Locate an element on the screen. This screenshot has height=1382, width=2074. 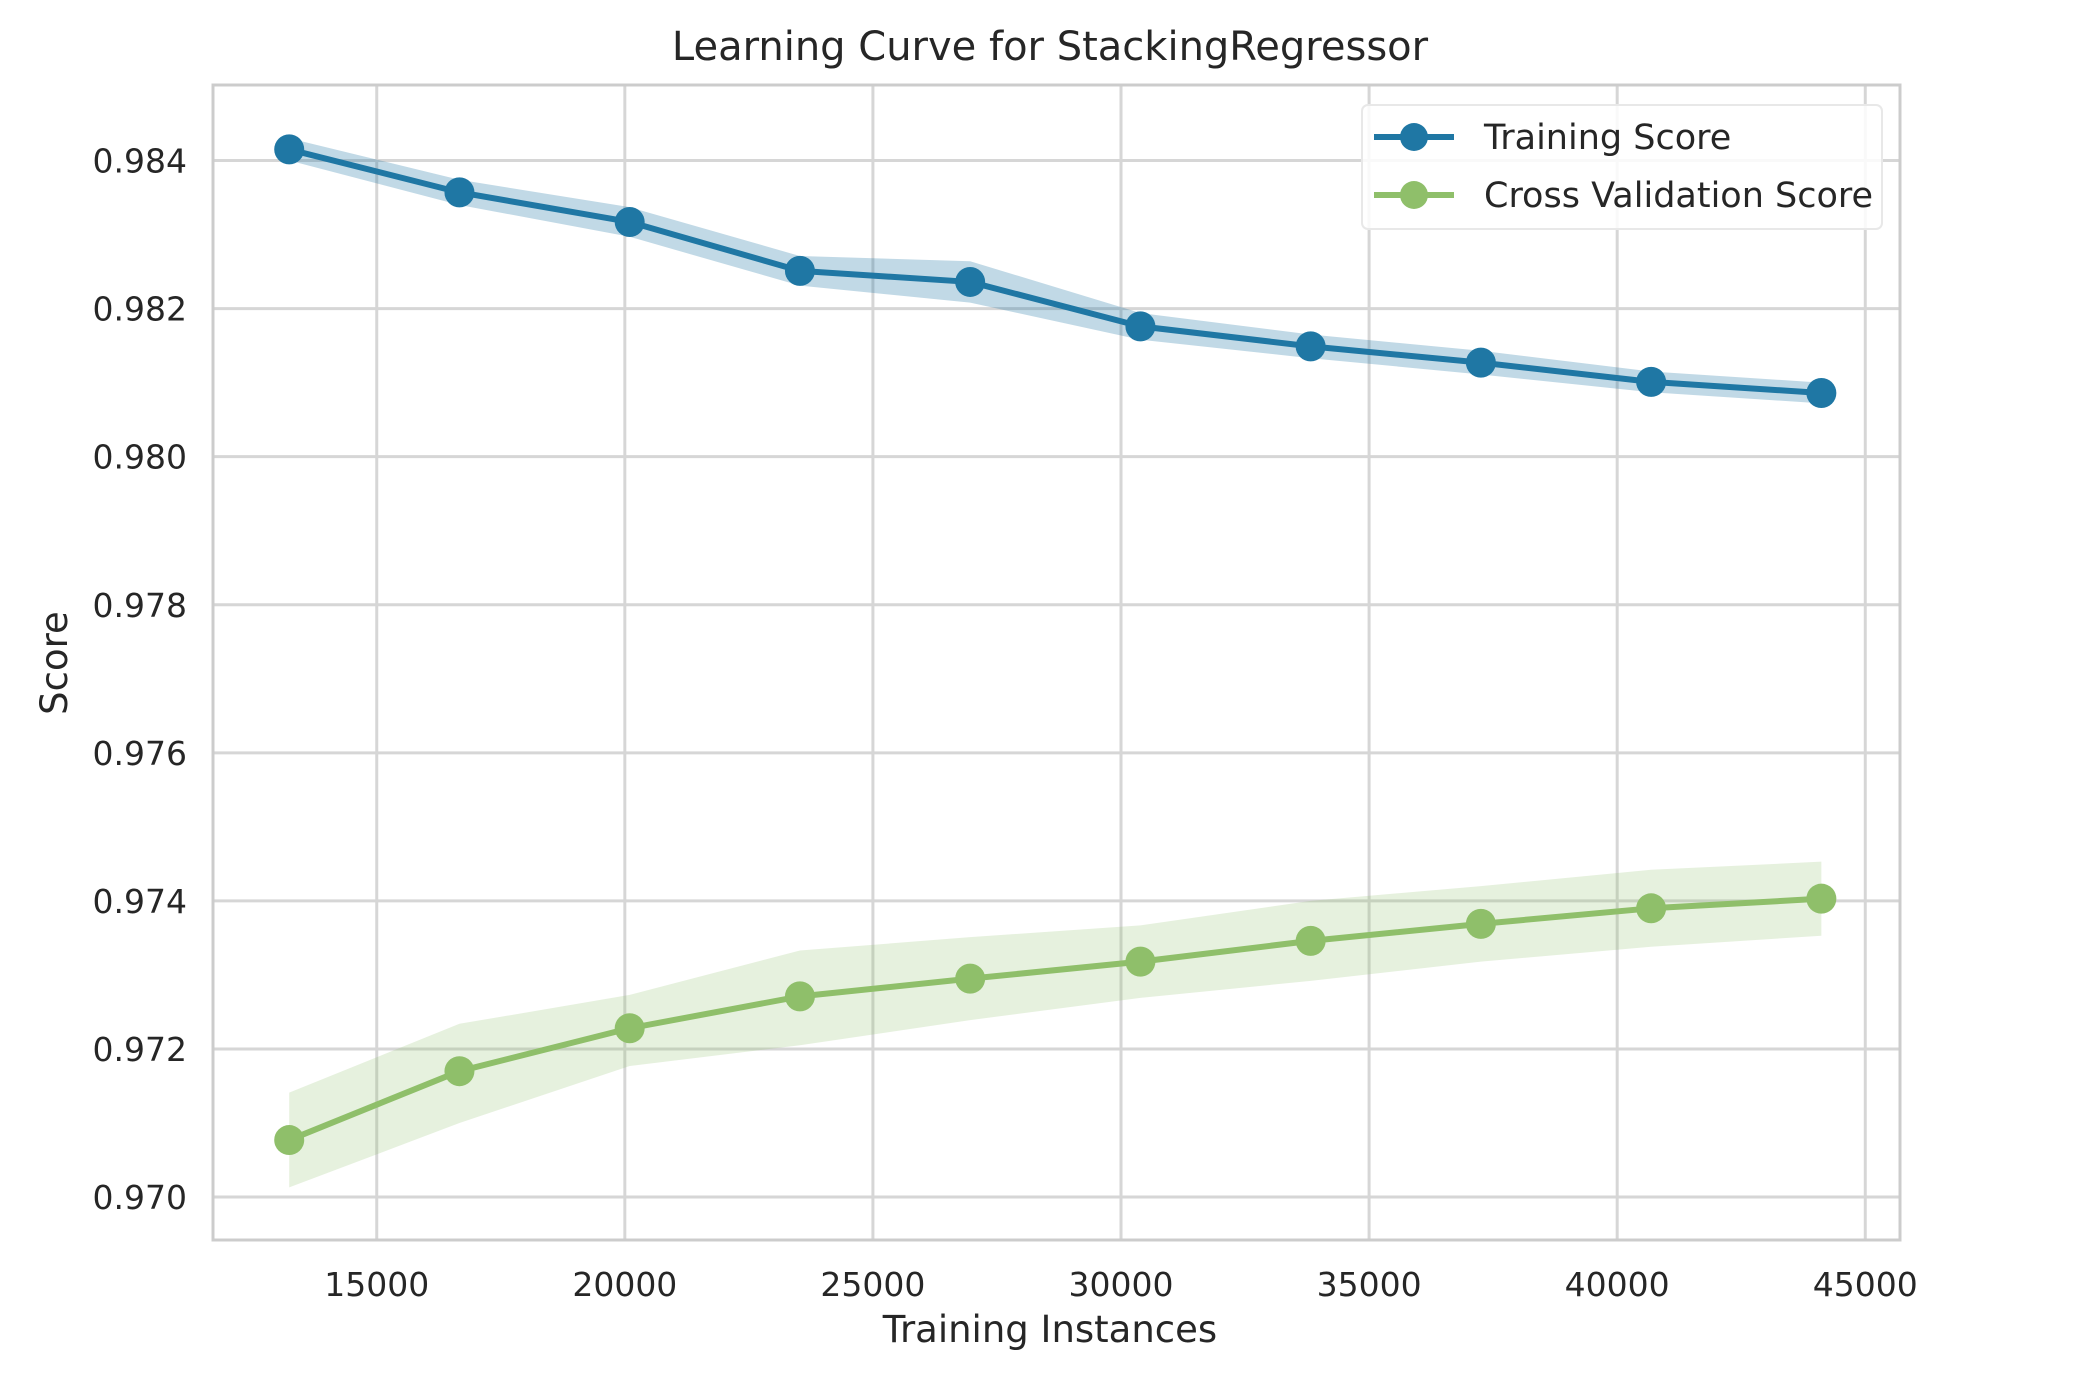
x-tick-label: 15000 is located at coordinates (376, 1284).